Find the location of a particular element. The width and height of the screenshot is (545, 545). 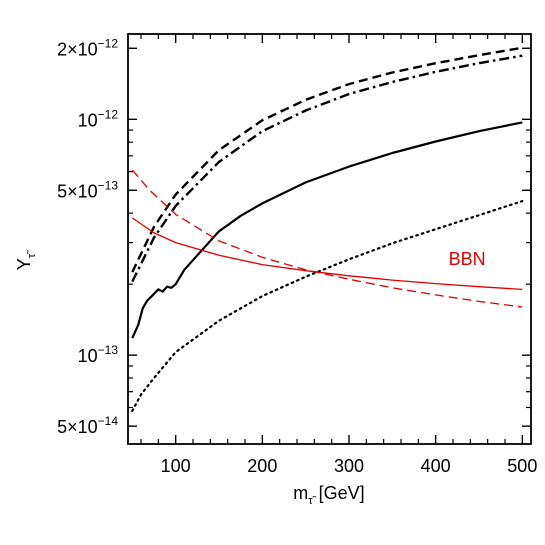

y-tick-label: 5×10⁻¹⁴ is located at coordinates (87, 425).